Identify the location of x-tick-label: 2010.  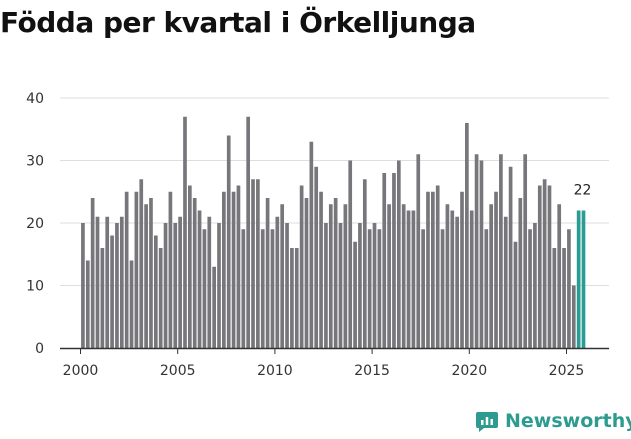
(275, 371).